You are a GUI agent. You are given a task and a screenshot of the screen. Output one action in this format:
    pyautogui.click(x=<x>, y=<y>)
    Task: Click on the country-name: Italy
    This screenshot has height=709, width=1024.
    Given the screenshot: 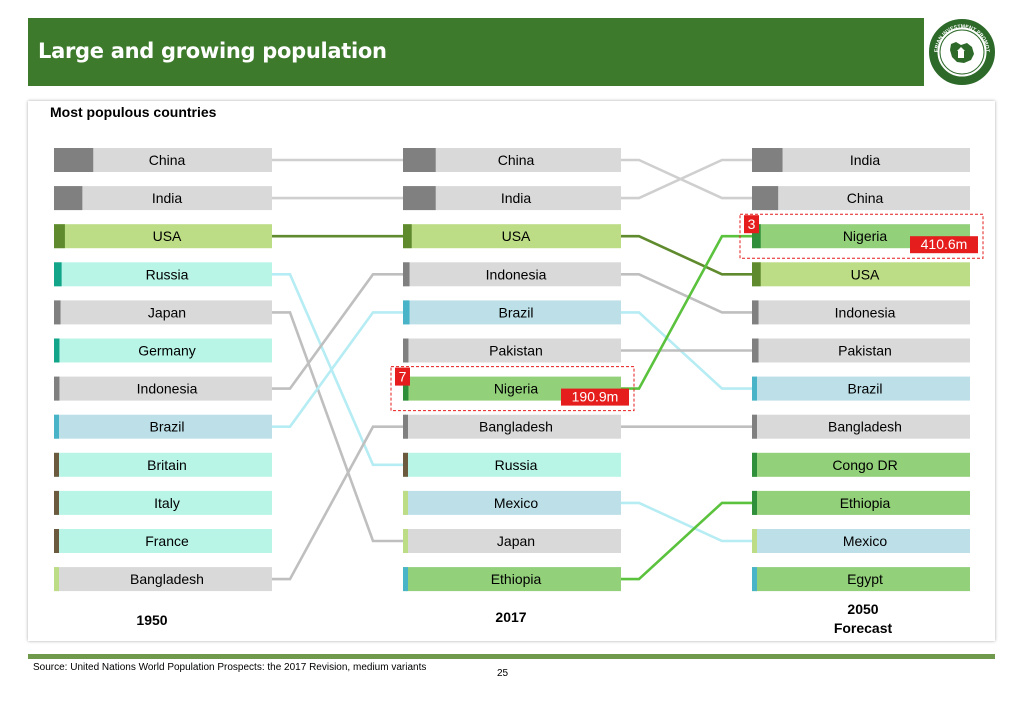 What is the action you would take?
    pyautogui.click(x=167, y=503)
    